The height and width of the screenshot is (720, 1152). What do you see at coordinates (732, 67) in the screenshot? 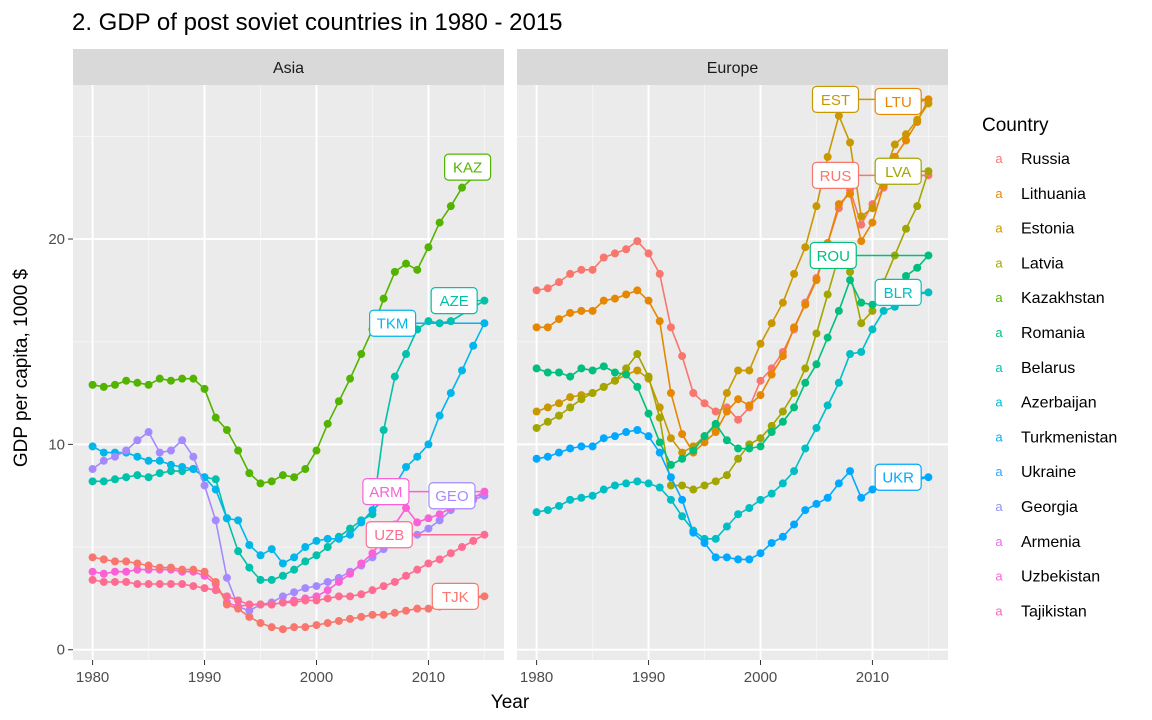
I see `strip-europe` at bounding box center [732, 67].